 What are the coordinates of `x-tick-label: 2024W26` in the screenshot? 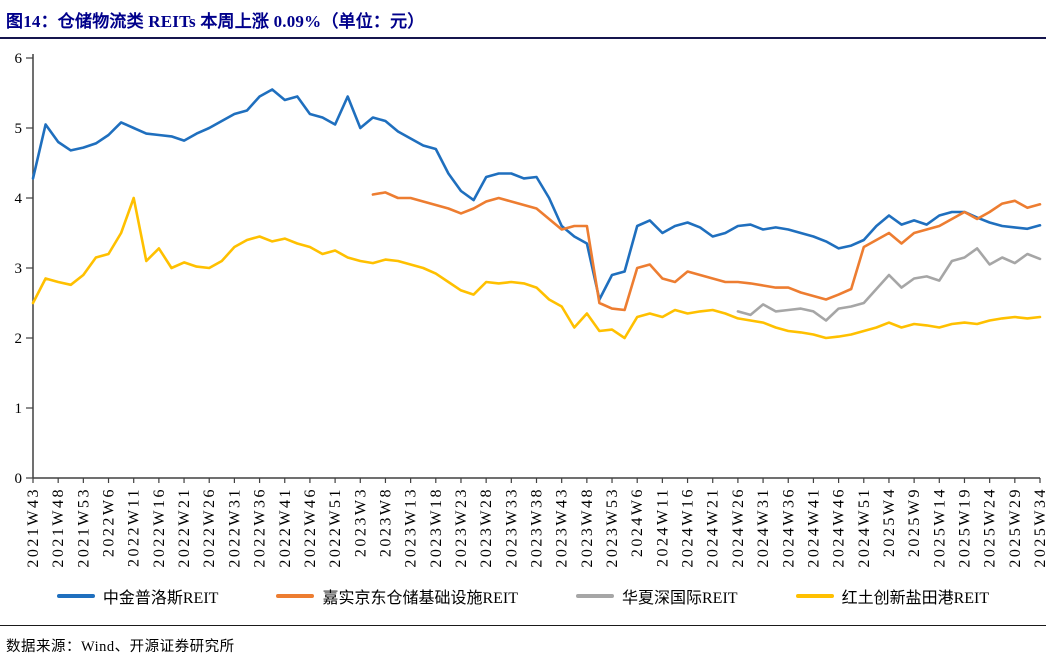 It's located at (738, 527).